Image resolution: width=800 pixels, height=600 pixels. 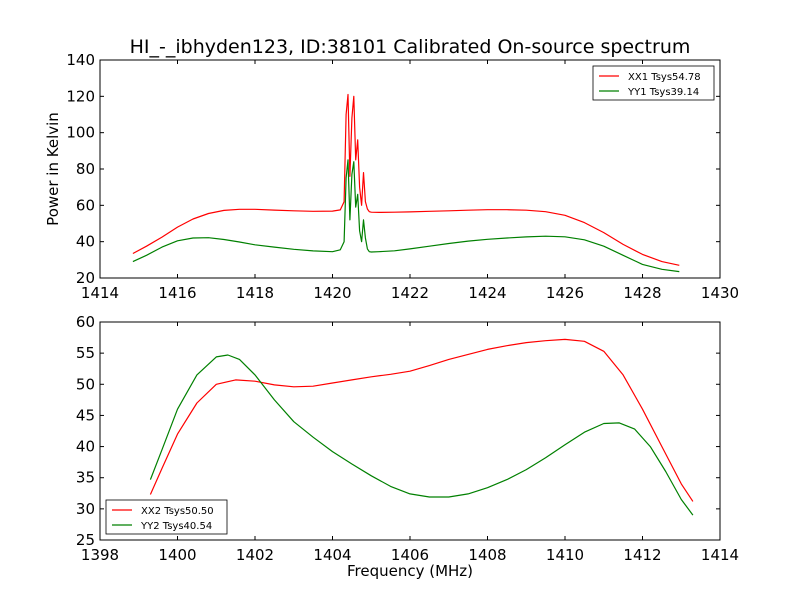 I want to click on legend: XX1 Tsys54.78 YY1 Tsys39.14, so click(x=653, y=83).